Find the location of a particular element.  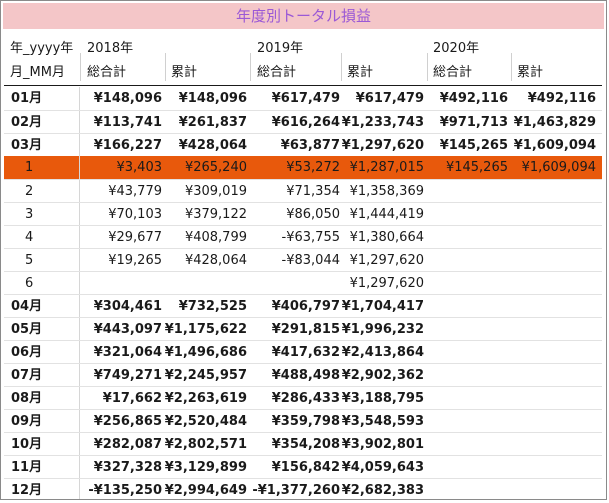

month-row: 04月 ¥304,461 ¥732,525 ¥406,797 ¥1,704,417 is located at coordinates (303, 306).